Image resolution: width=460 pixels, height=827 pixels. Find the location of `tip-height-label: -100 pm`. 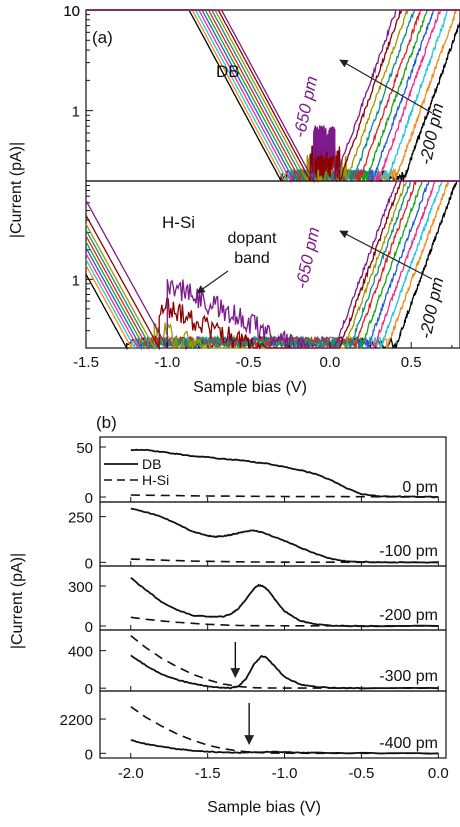

tip-height-label: -100 pm is located at coordinates (408, 551).